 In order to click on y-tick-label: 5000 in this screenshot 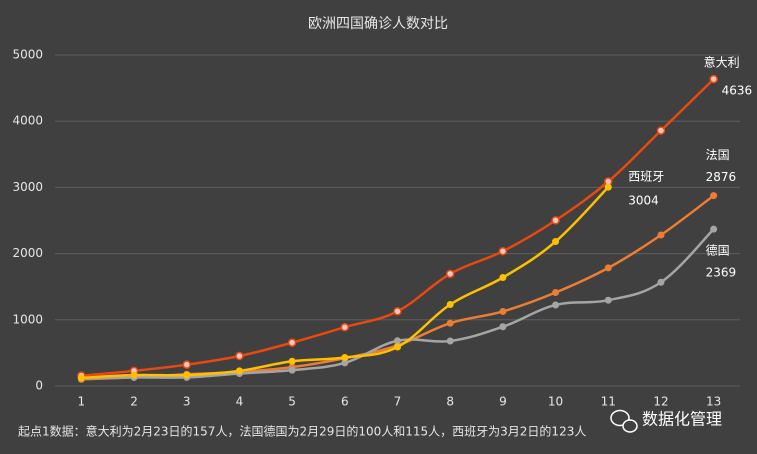, I will do `click(27, 55)`.